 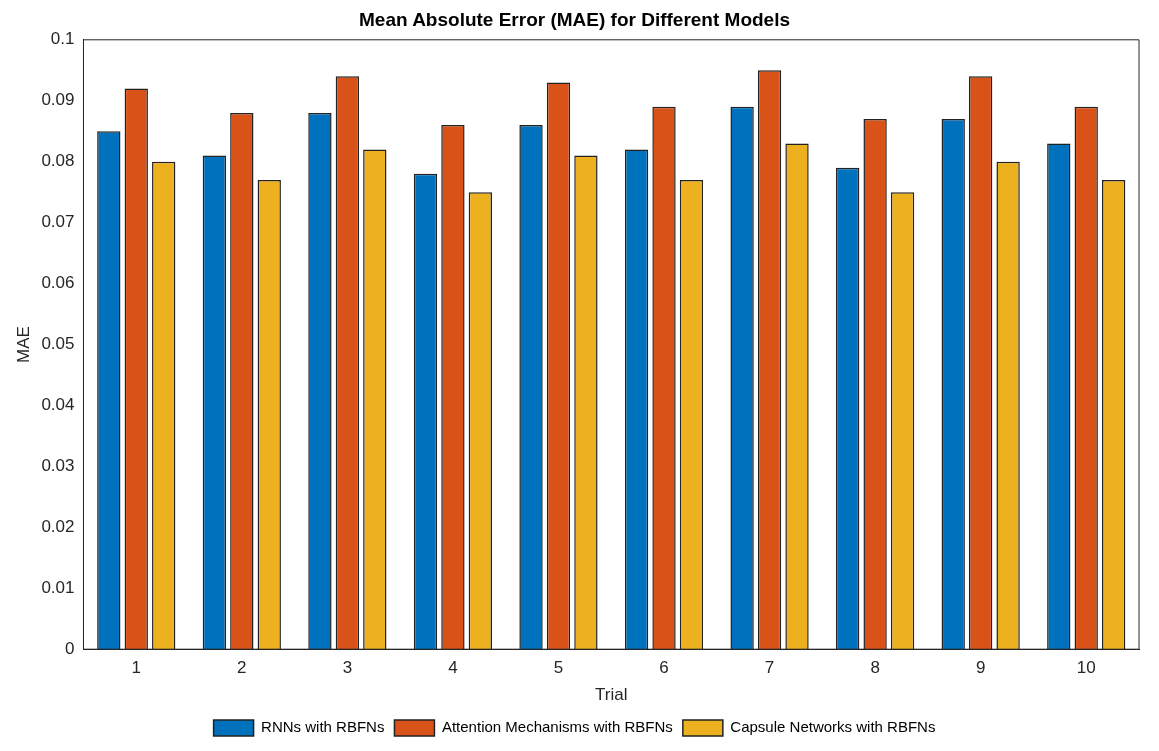 What do you see at coordinates (23, 344) in the screenshot?
I see `y-axis-title: MAE` at bounding box center [23, 344].